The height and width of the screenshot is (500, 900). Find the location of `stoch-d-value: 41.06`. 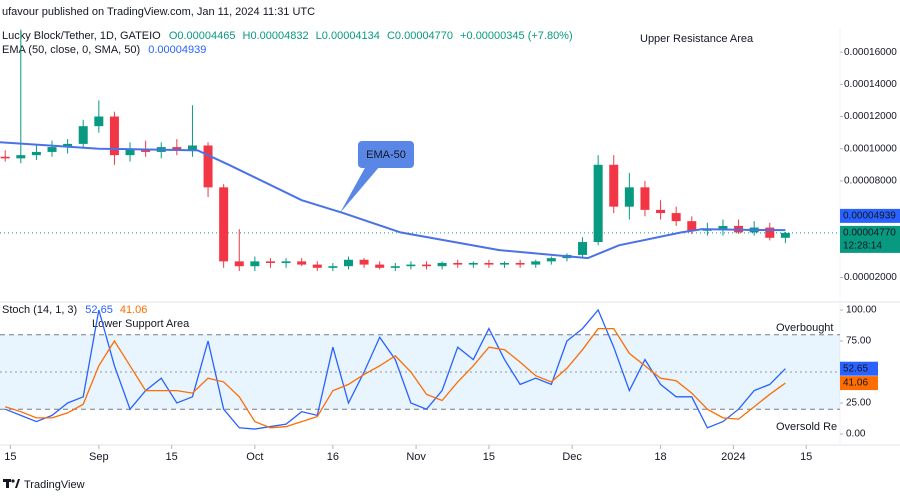

stoch-d-value: 41.06 is located at coordinates (134, 310).